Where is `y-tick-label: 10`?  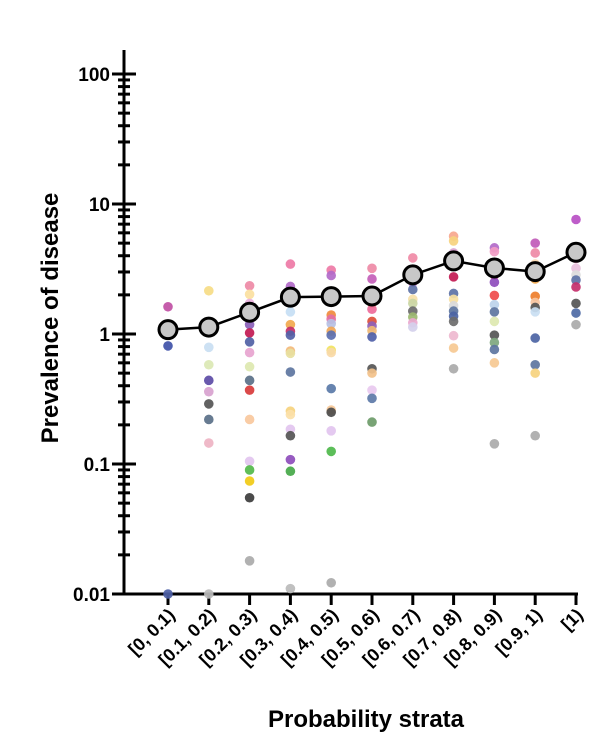 y-tick-label: 10 is located at coordinates (99, 205).